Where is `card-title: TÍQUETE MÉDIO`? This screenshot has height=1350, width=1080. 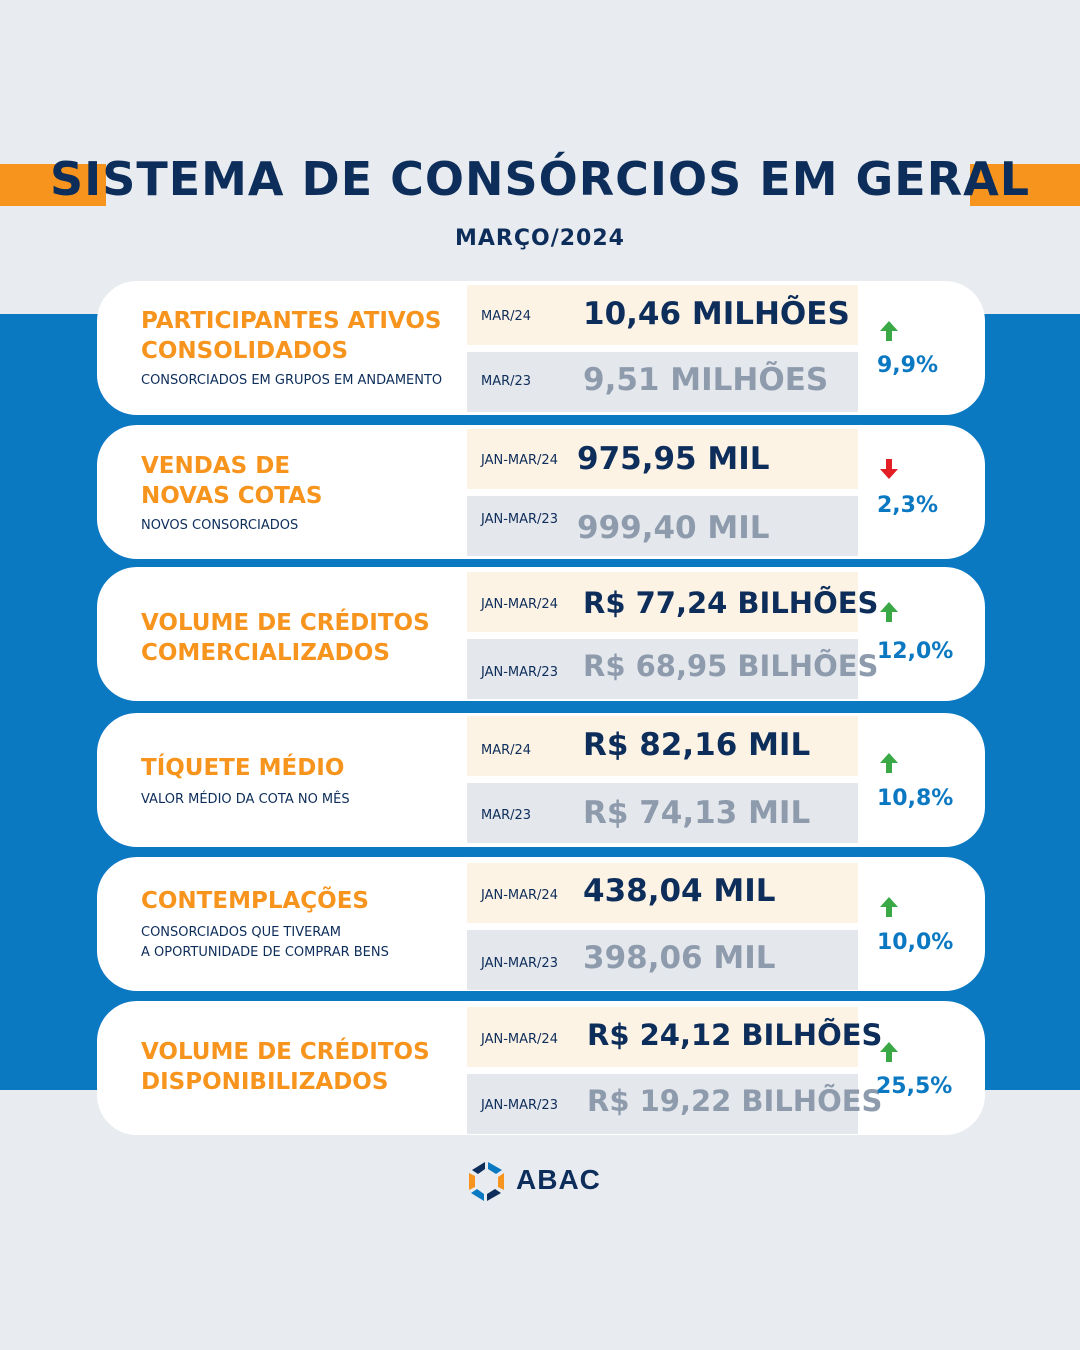 card-title: TÍQUETE MÉDIO is located at coordinates (243, 768).